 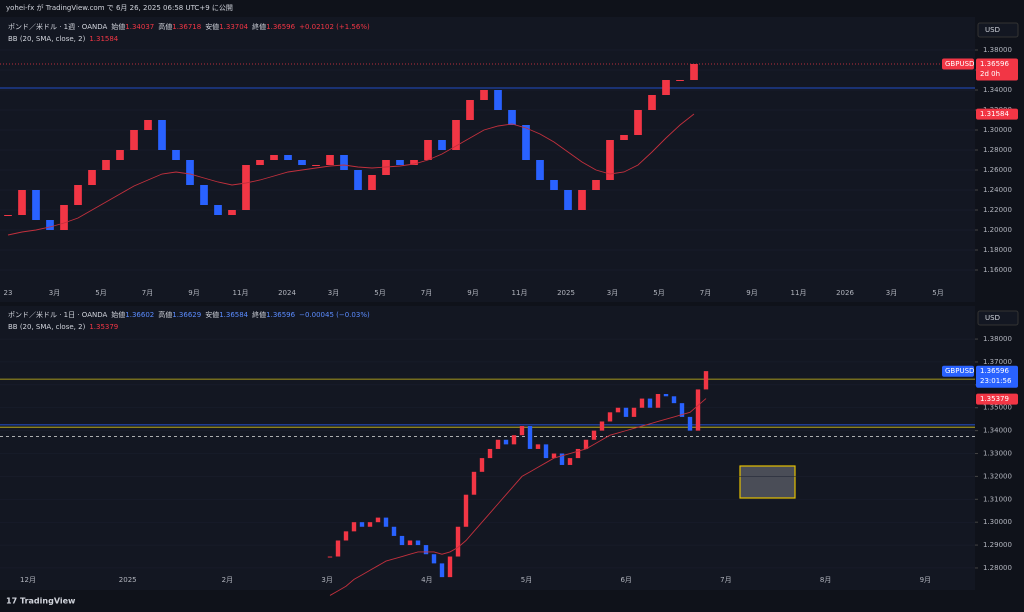 I want to click on y-tick-label: 1.37000, so click(x=997, y=362).